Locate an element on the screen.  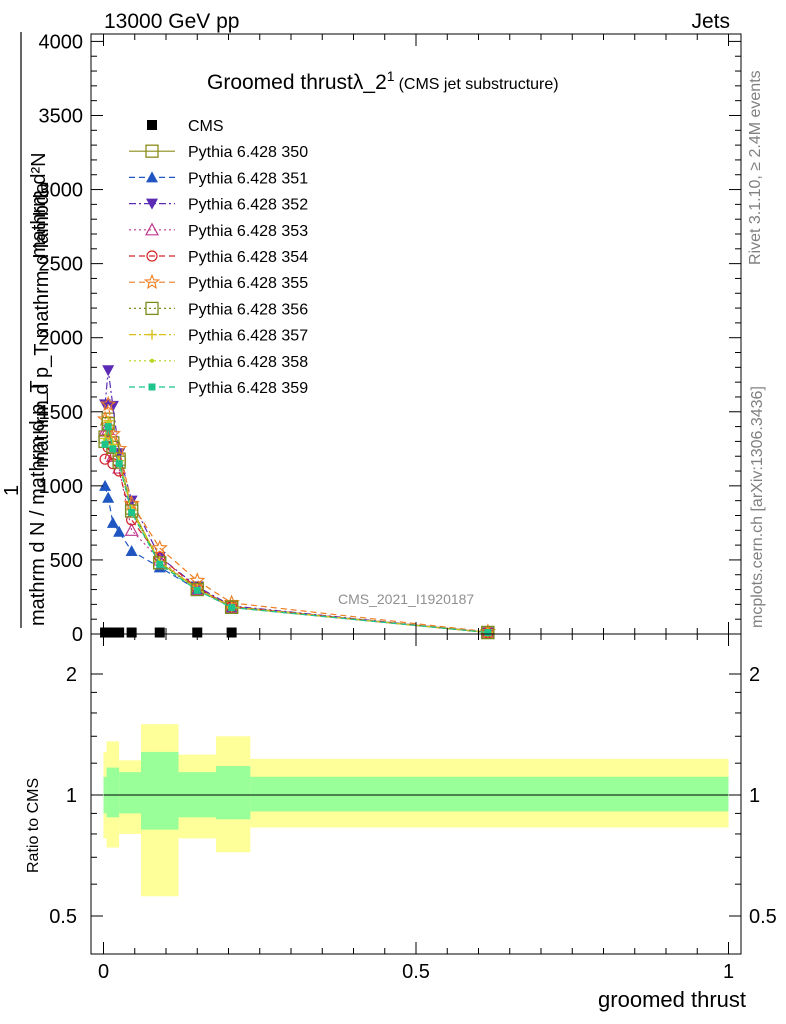
main-y-tick-label: 2000 is located at coordinates (61, 339).